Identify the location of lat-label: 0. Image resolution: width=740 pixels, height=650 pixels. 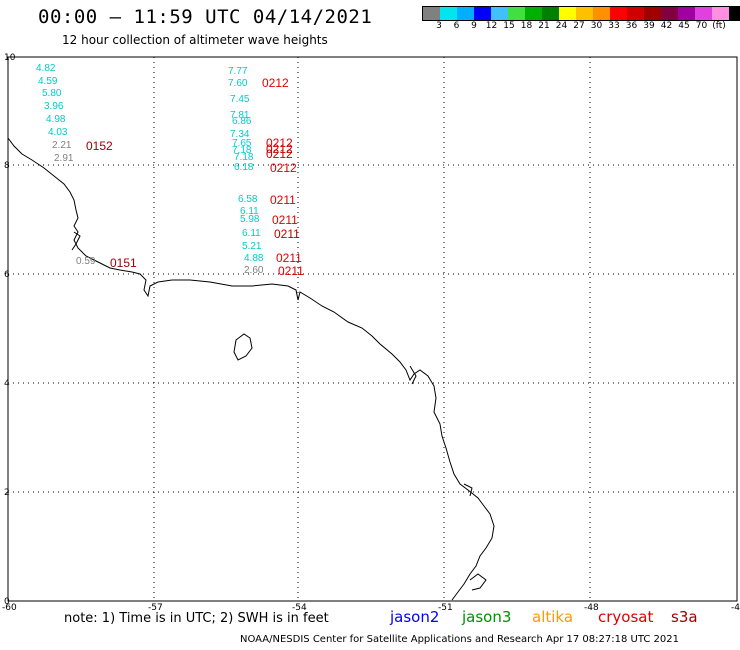
(7, 602).